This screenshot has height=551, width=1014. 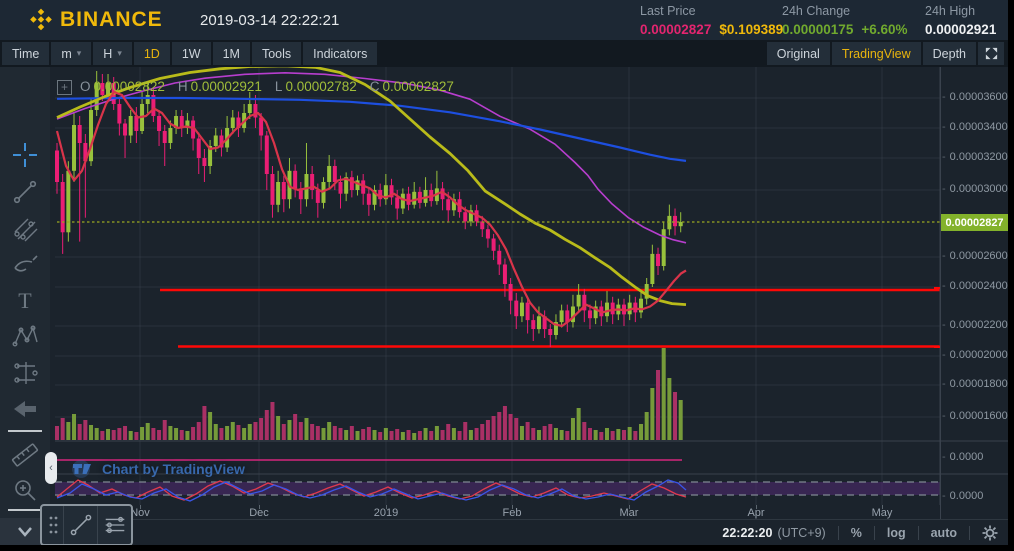 I want to click on time-axis-label-may: May, so click(x=882, y=513).